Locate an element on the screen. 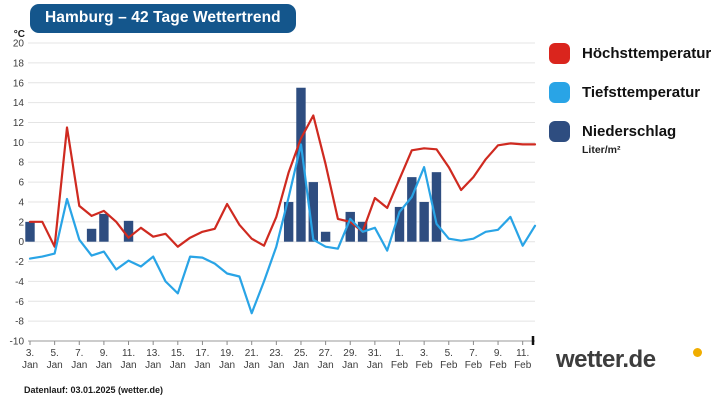 This screenshot has height=403, width=717. y-tick-label: -2 is located at coordinates (19, 262).